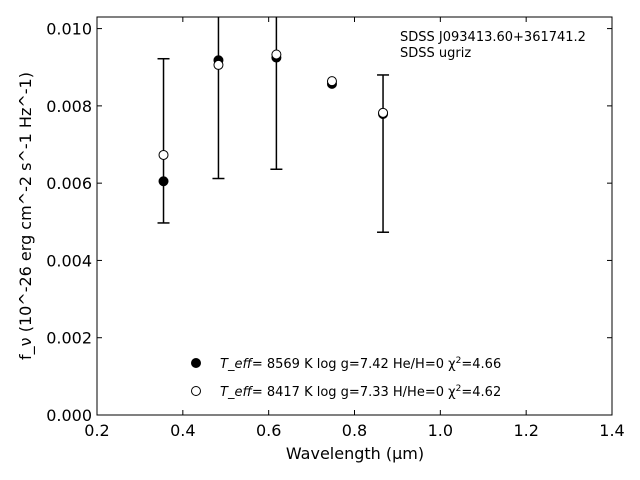 This screenshot has height=480, width=640. Describe the element at coordinates (182, 430) in the screenshot. I see `x-tick-label: 0.4` at that location.